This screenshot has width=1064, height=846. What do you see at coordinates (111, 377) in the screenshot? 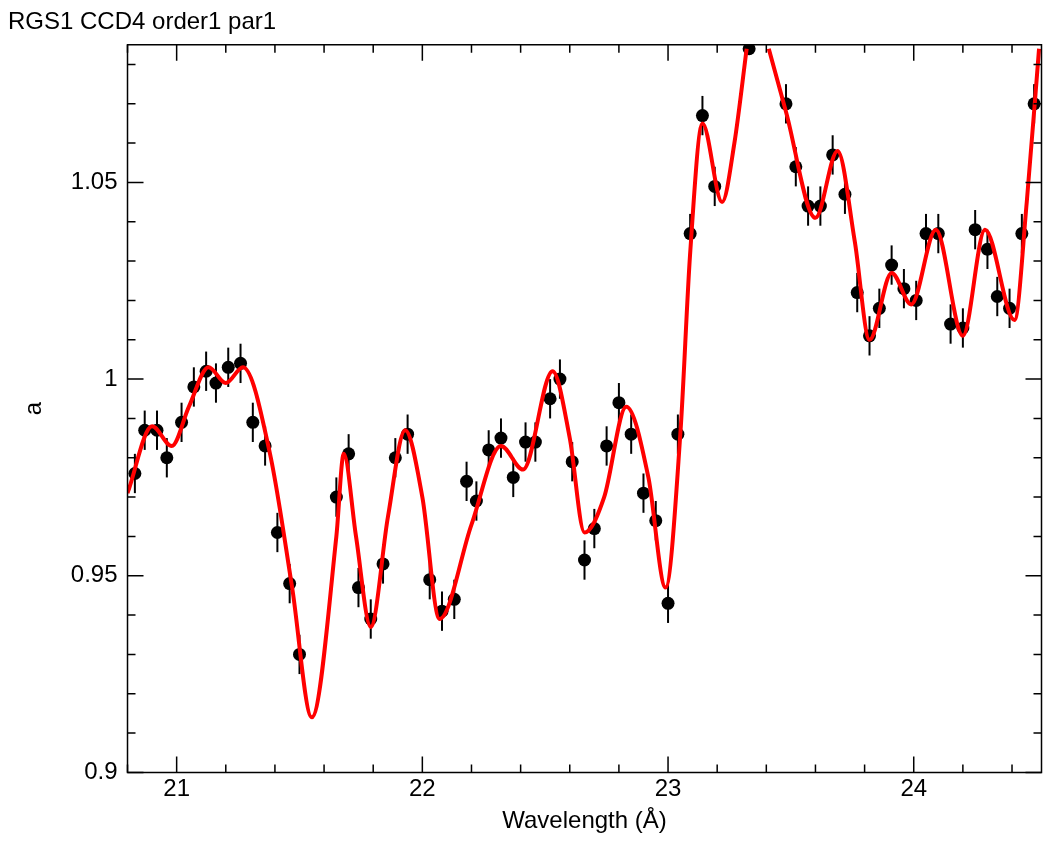
I see `y-tick-label: 1` at bounding box center [111, 377].